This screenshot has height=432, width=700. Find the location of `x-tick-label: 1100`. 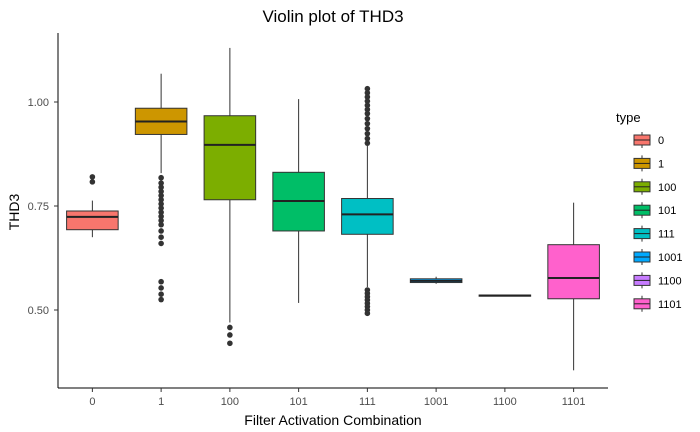

x-tick-label: 1100 is located at coordinates (505, 402).